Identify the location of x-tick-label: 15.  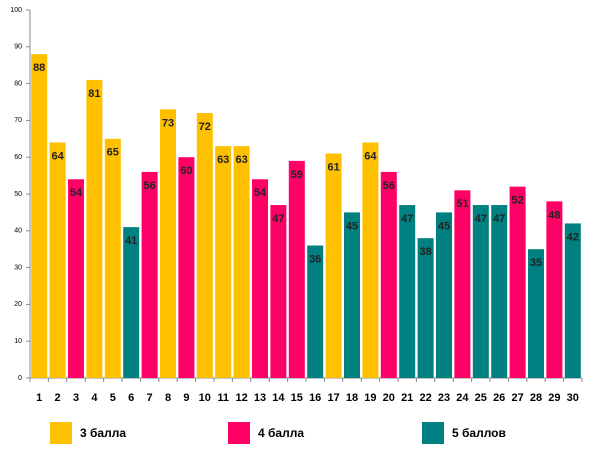
(297, 398).